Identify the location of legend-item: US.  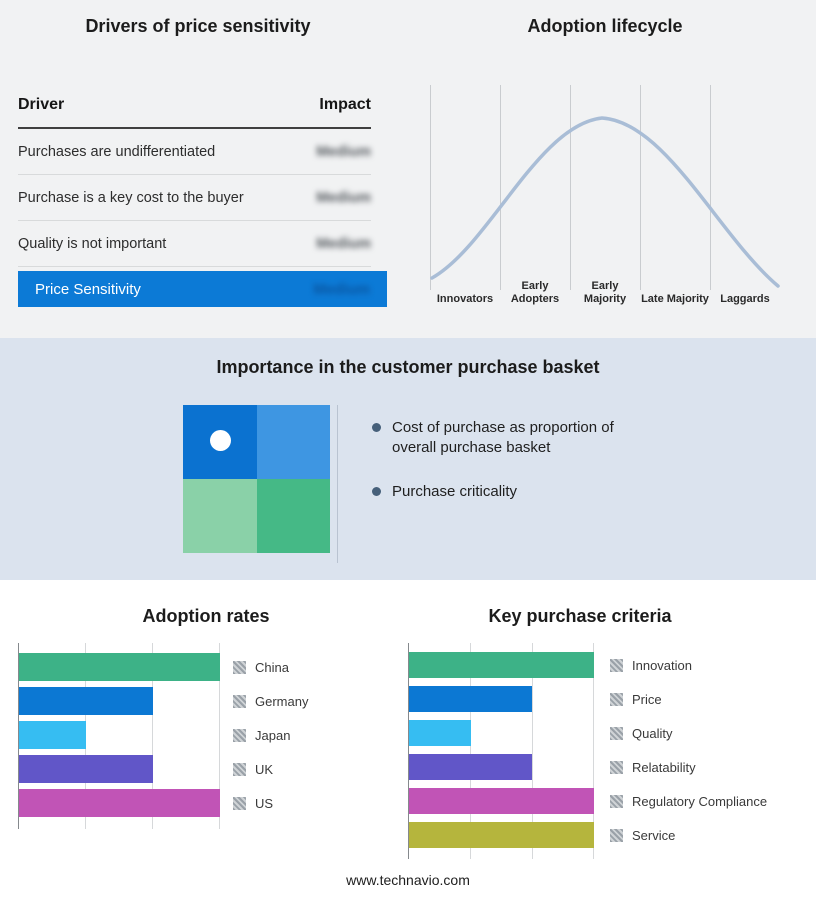
(270, 803).